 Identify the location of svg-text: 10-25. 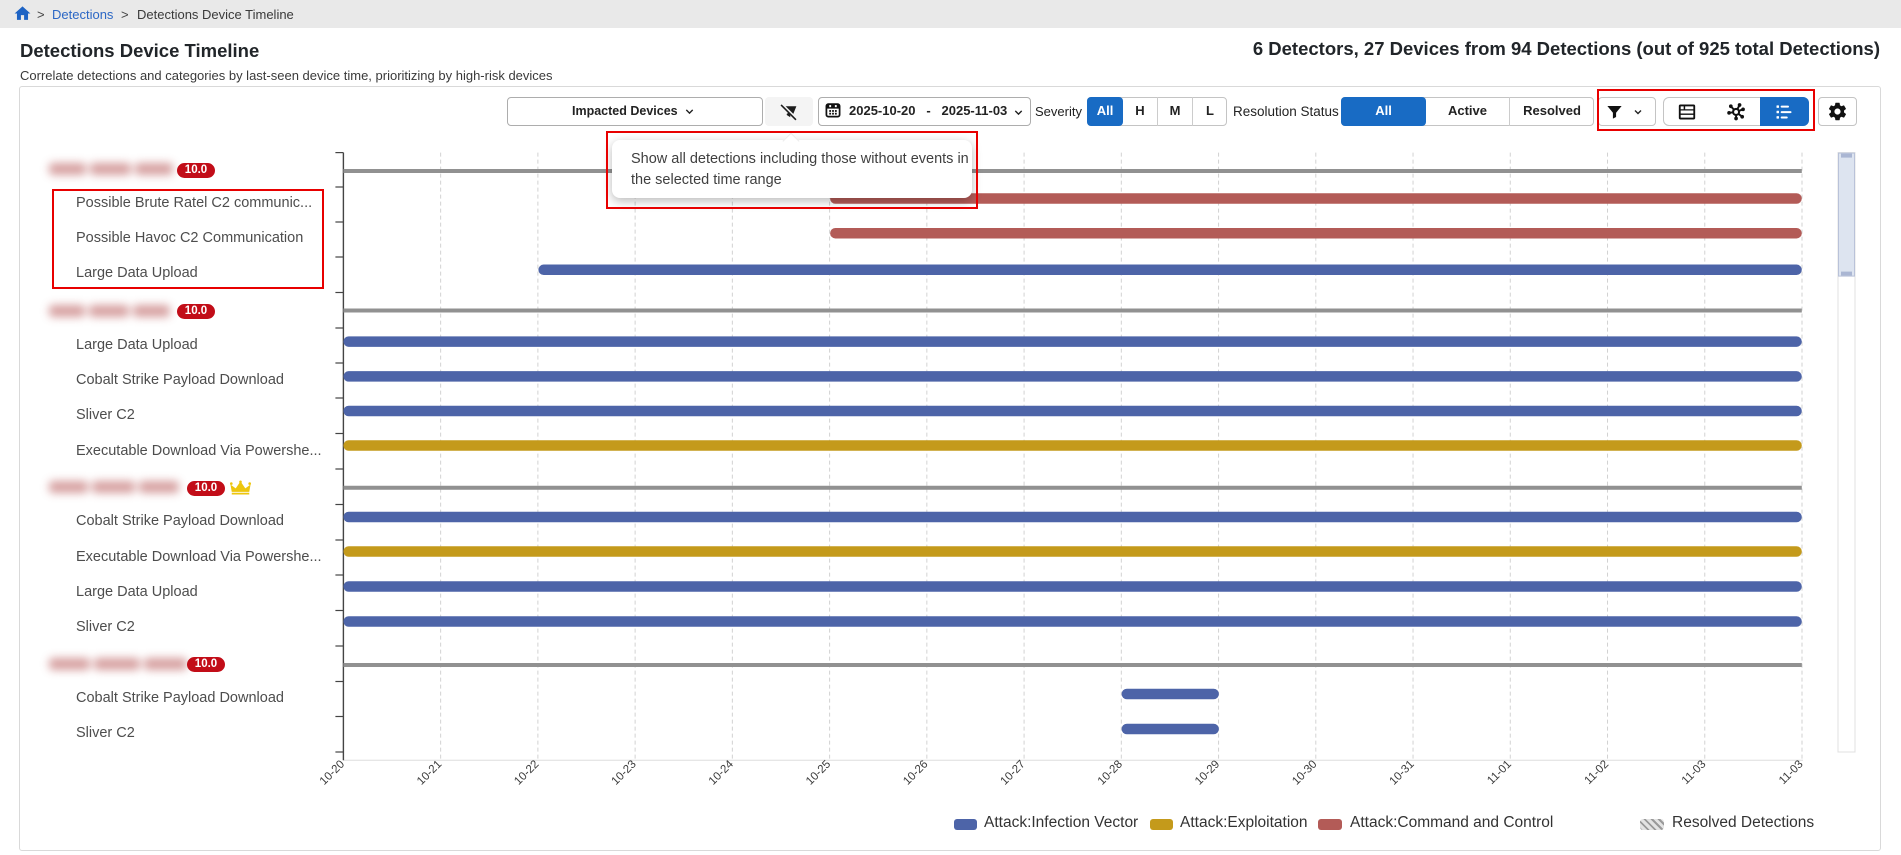
(818, 772).